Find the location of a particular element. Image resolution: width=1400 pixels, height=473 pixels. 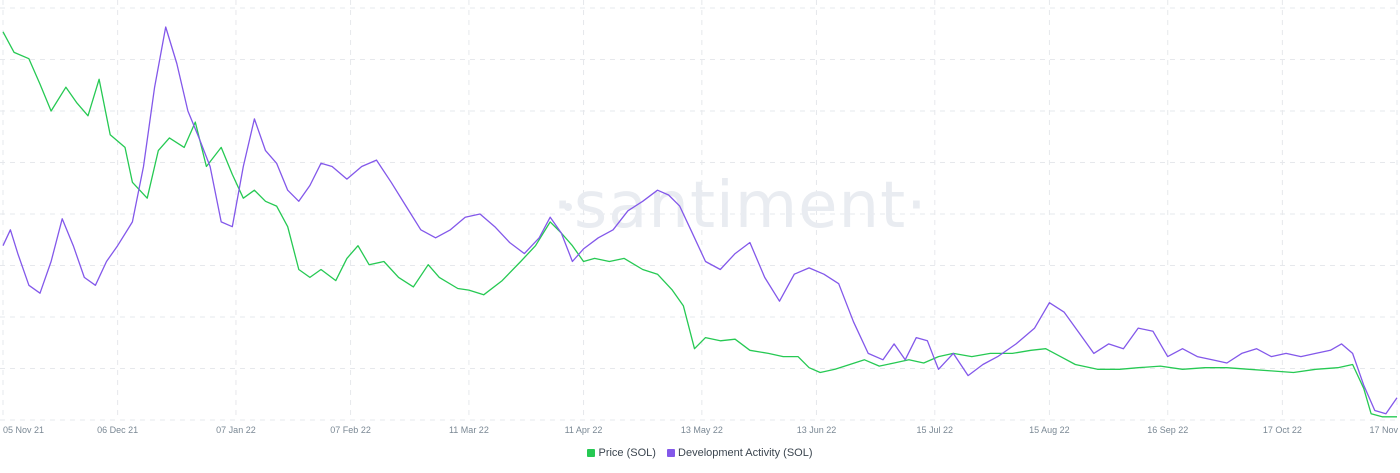

x-tick-label: 13 Jun 22 is located at coordinates (817, 430).